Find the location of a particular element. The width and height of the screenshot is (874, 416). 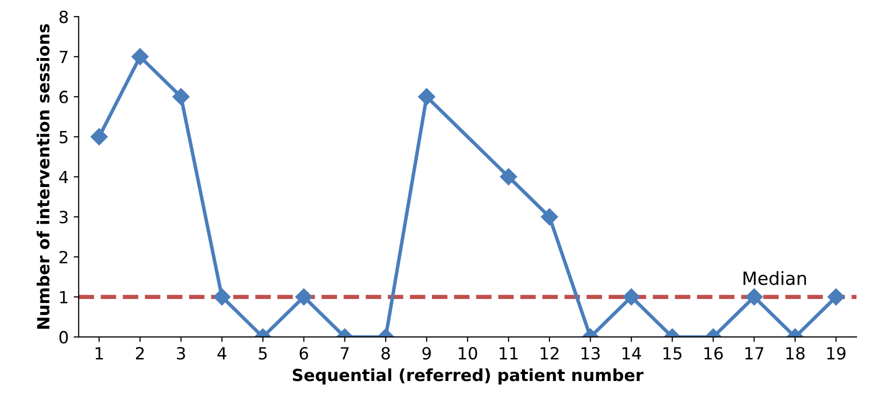

x-tick-label: 4 is located at coordinates (221, 353).